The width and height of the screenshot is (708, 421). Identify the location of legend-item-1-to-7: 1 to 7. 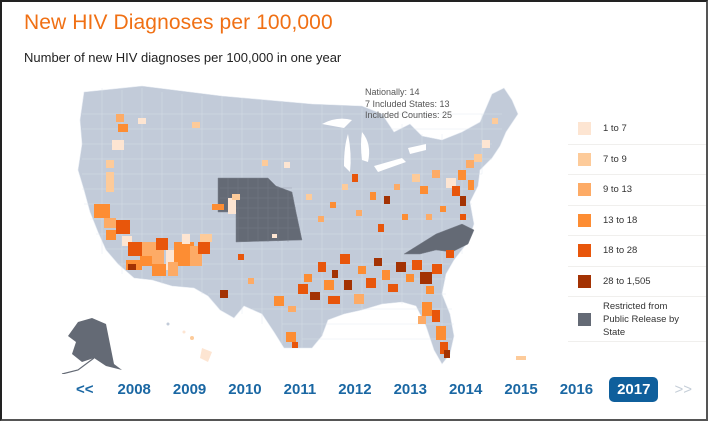
(637, 129).